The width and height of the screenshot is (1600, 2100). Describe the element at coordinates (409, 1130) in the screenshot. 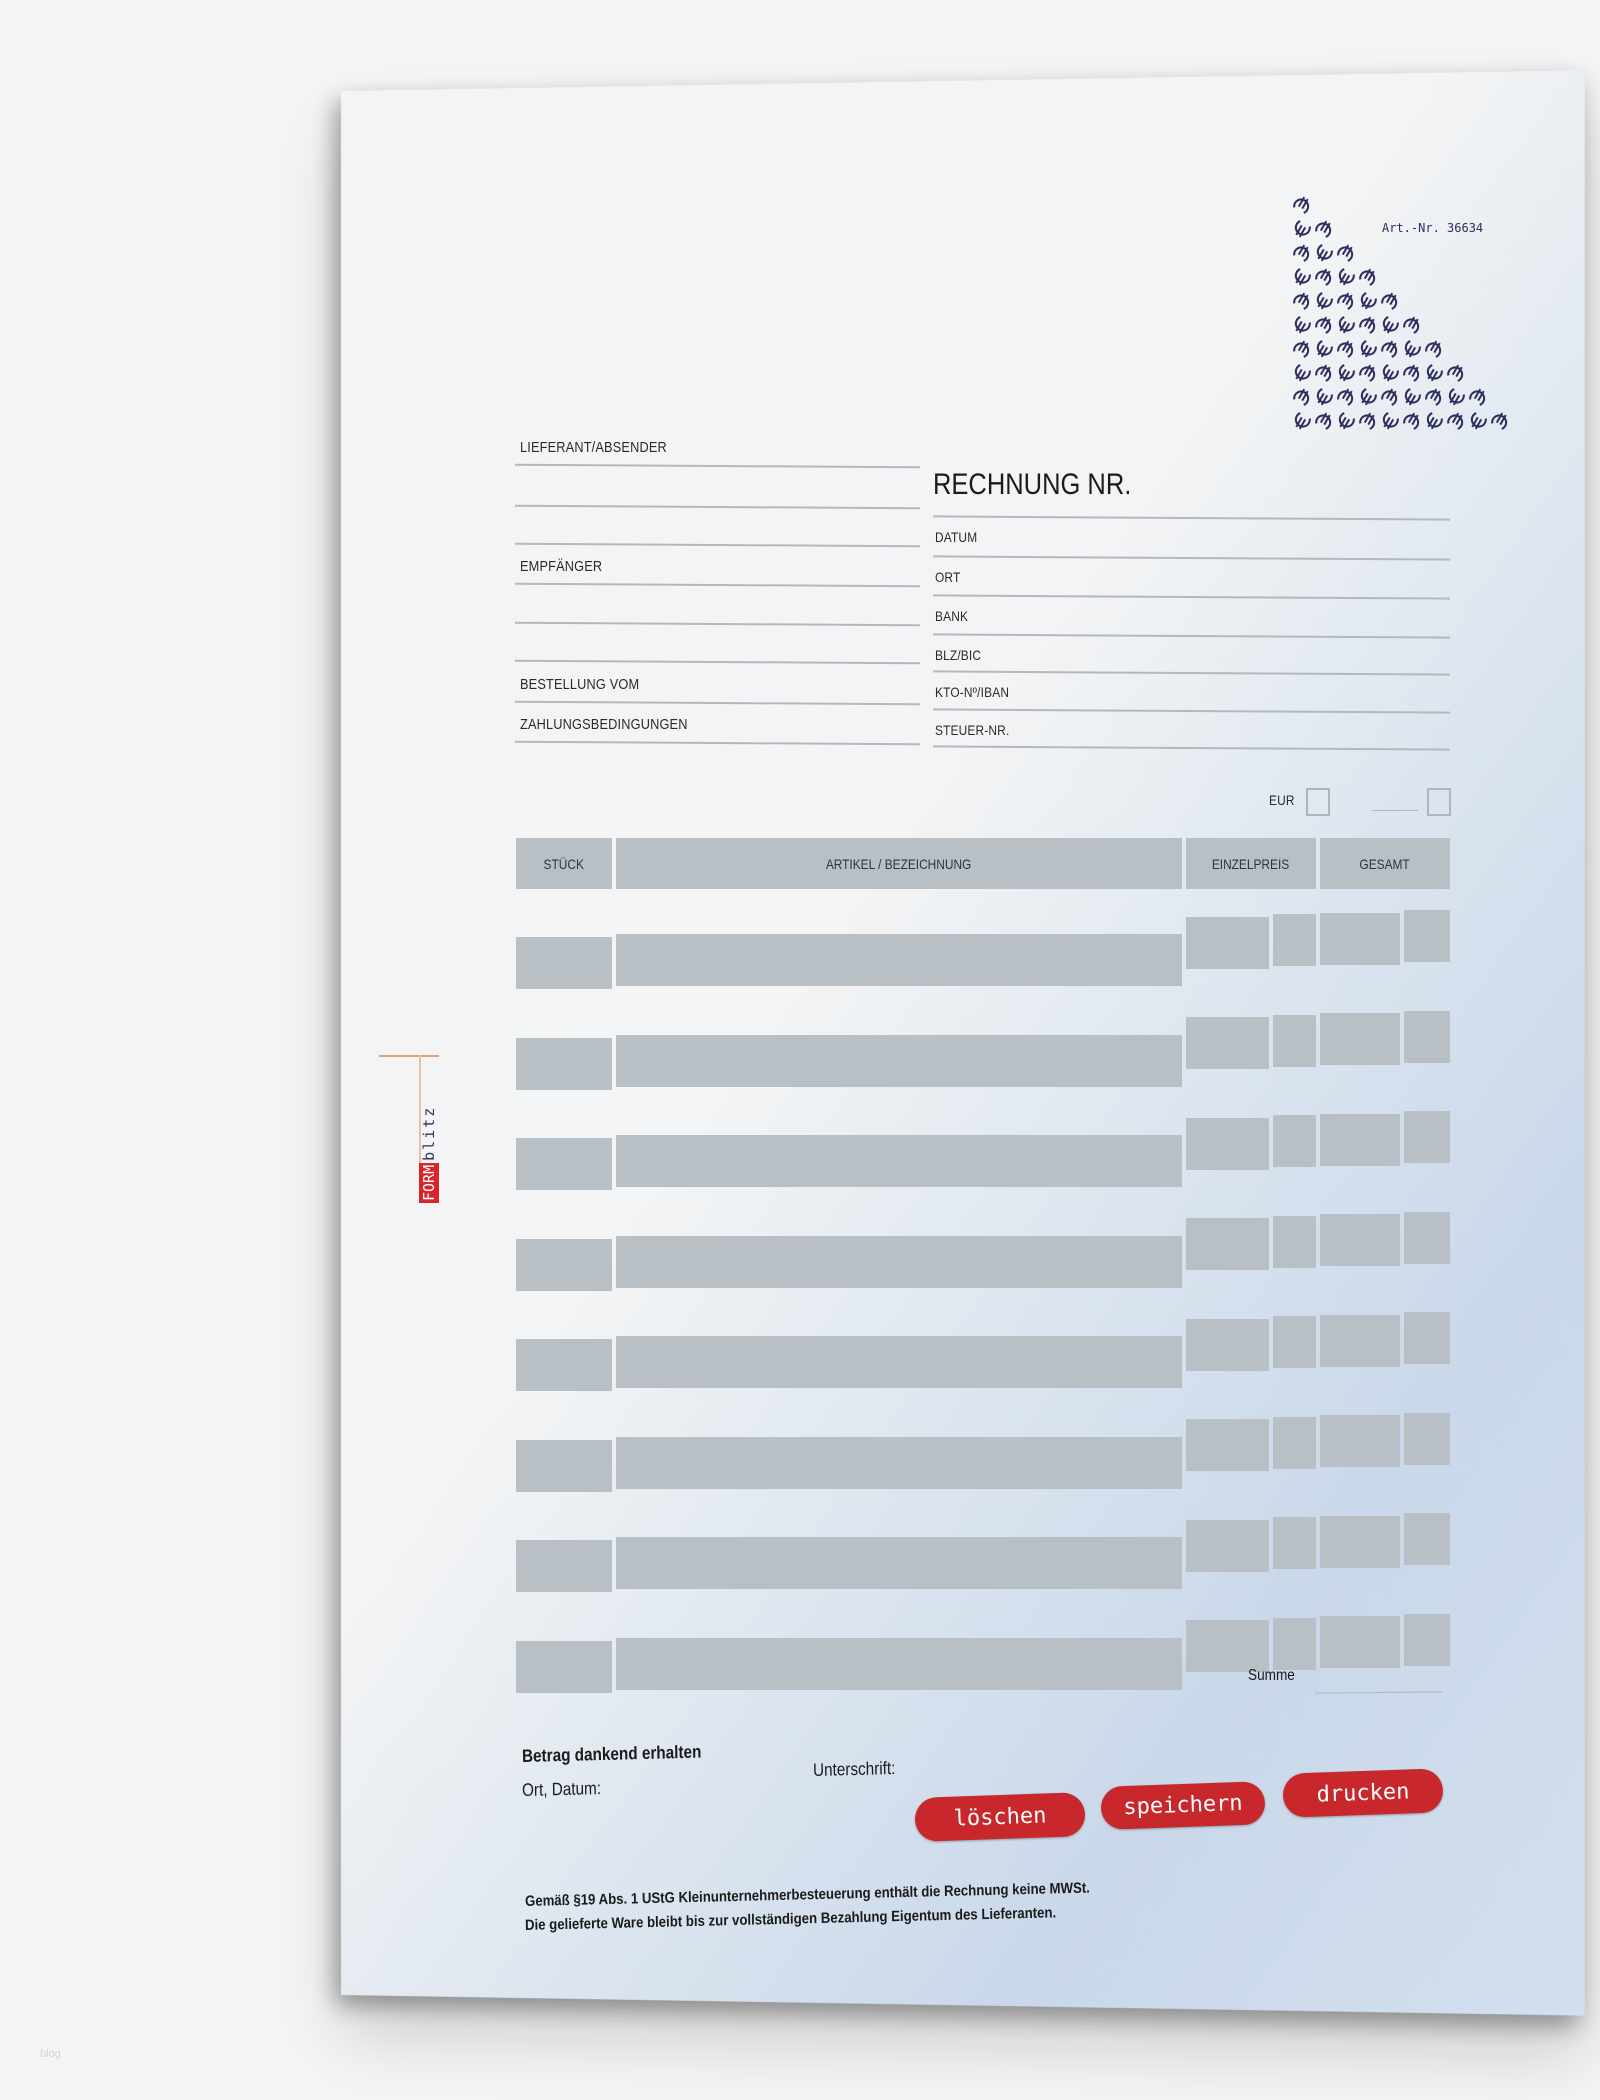

I see `formblitz-logo: FORM blitz` at that location.